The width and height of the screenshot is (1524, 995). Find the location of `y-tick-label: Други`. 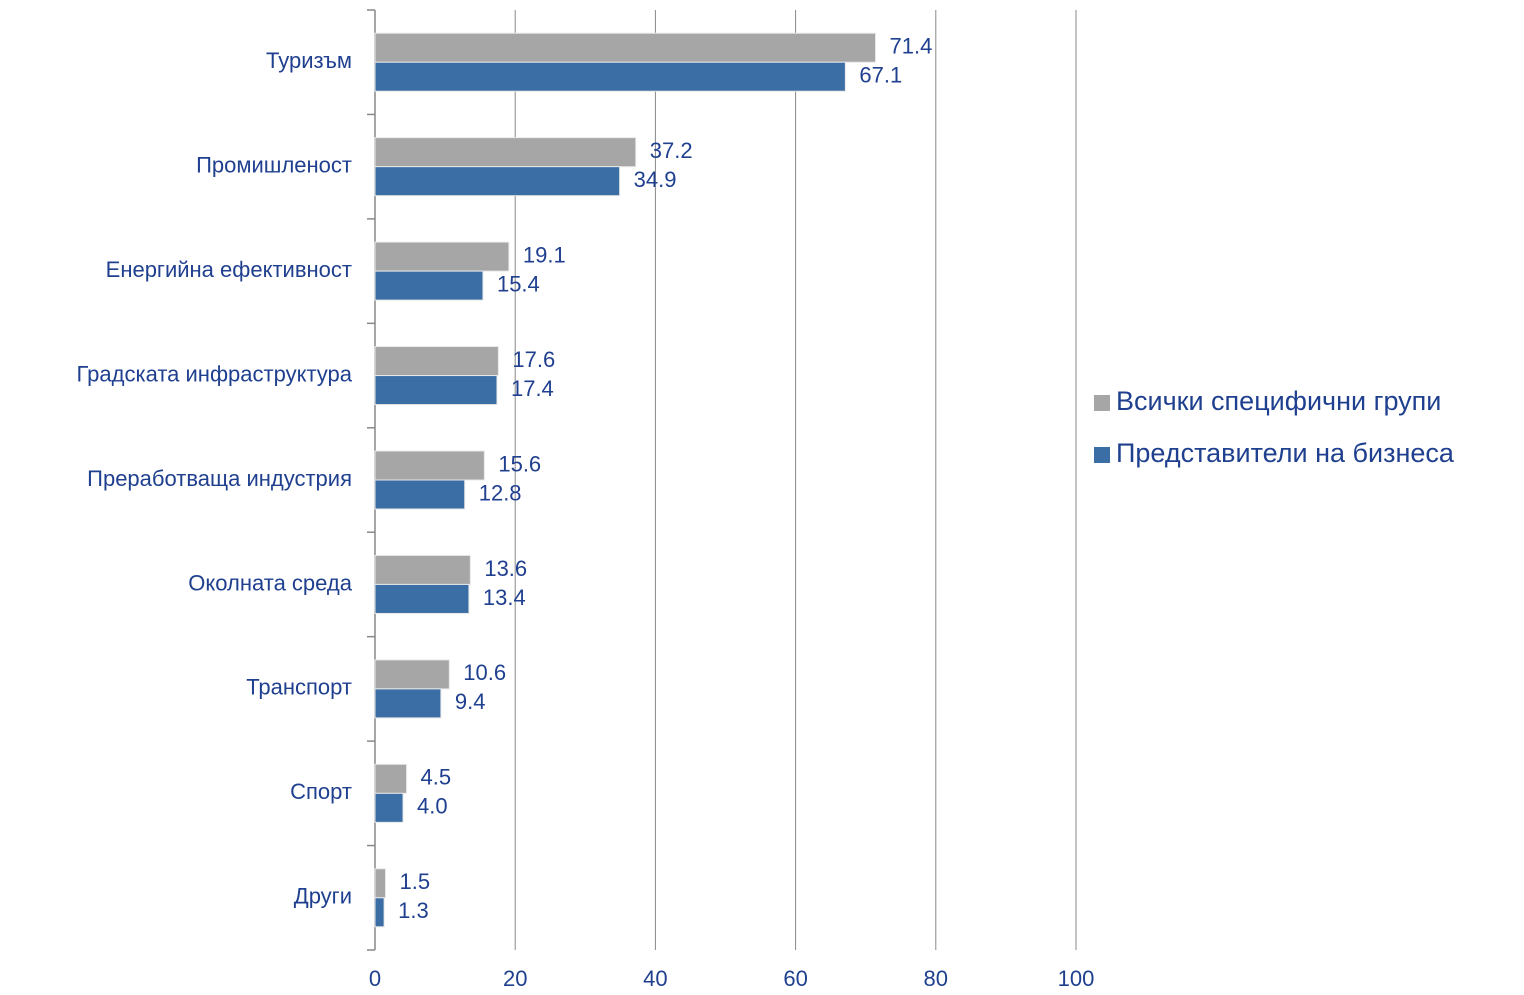

y-tick-label: Други is located at coordinates (323, 896).